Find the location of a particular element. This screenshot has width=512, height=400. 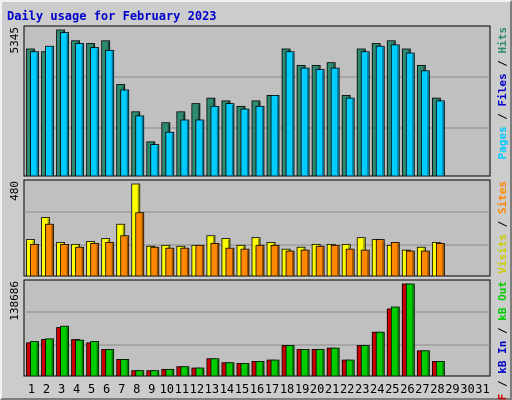

legend-2-part-3: Sites is located at coordinates (502, 197).